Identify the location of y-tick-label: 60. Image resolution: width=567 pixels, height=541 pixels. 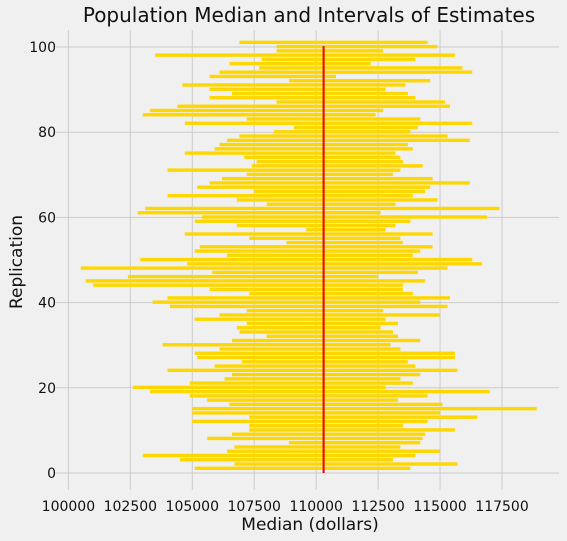
(47, 218).